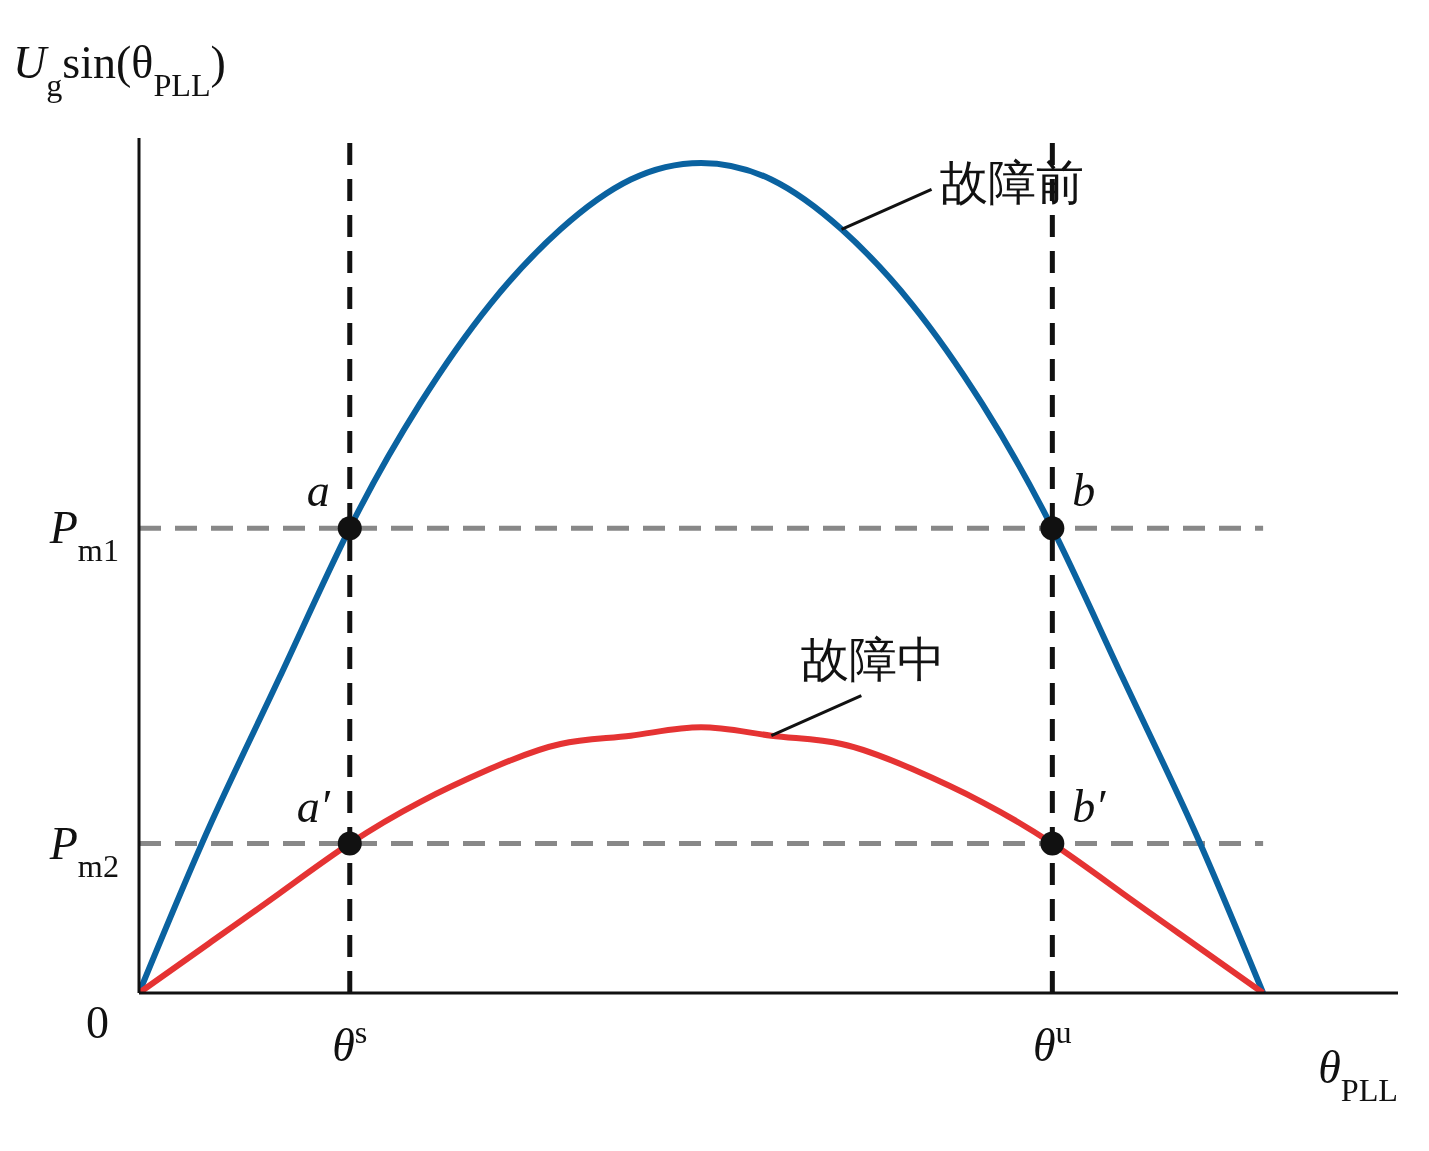  What do you see at coordinates (313, 806) in the screenshot?
I see `annotation: a′` at bounding box center [313, 806].